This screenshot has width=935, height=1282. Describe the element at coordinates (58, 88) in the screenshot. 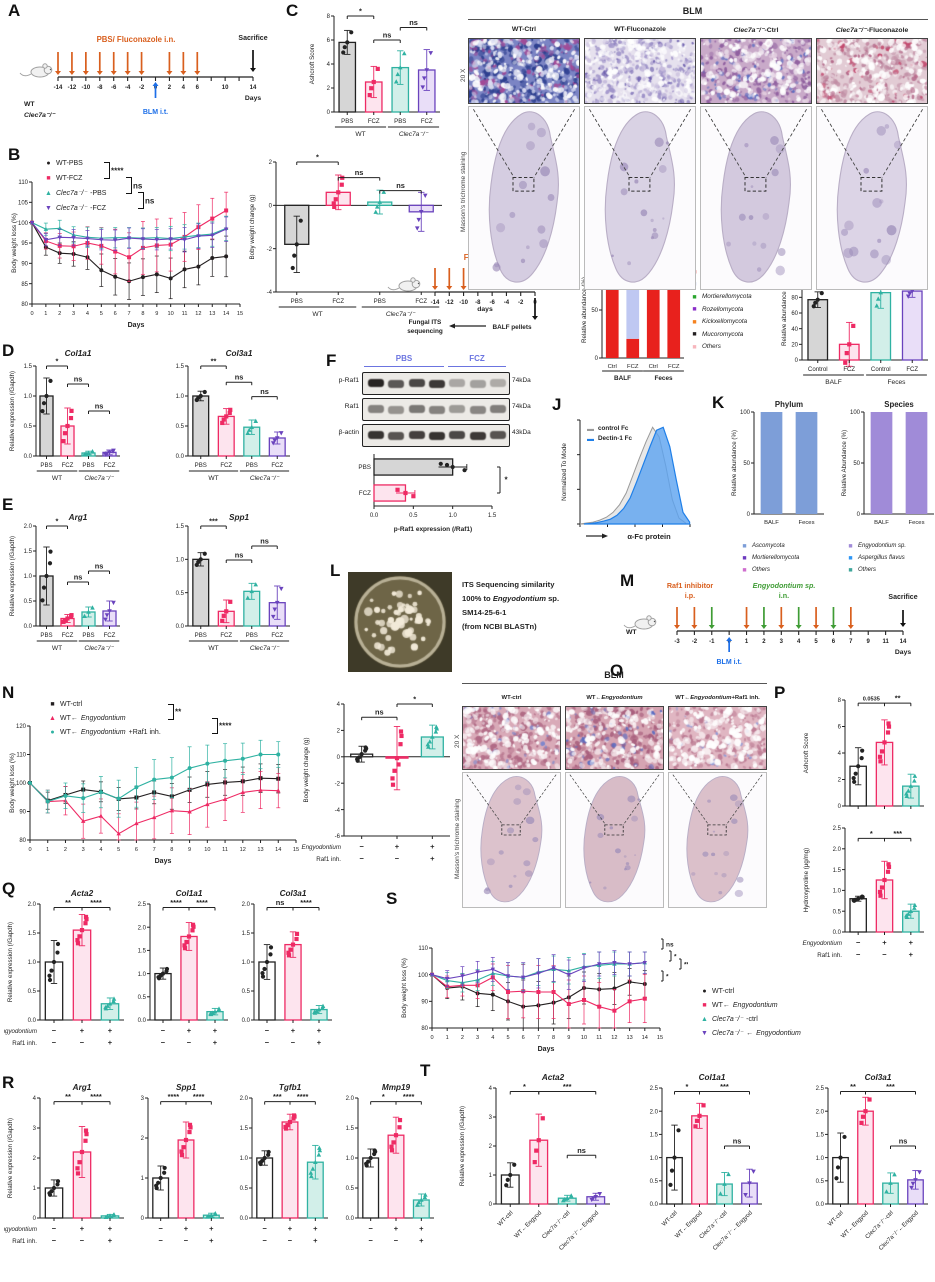

I see `svg-text: -14` at that location.